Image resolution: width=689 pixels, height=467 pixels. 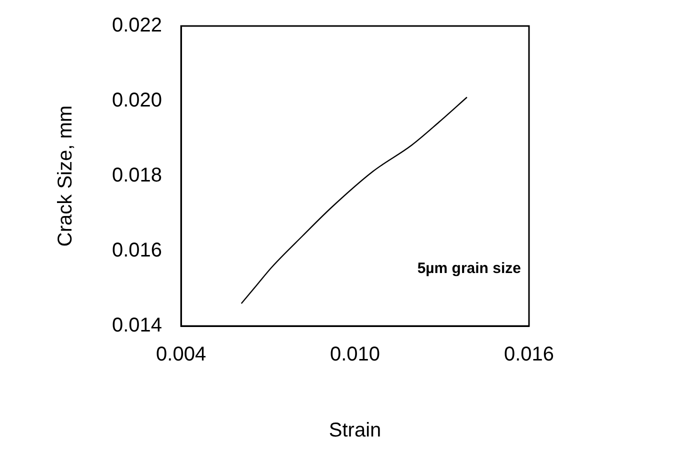 I want to click on annotation: 5µm grain size, so click(x=469, y=269).